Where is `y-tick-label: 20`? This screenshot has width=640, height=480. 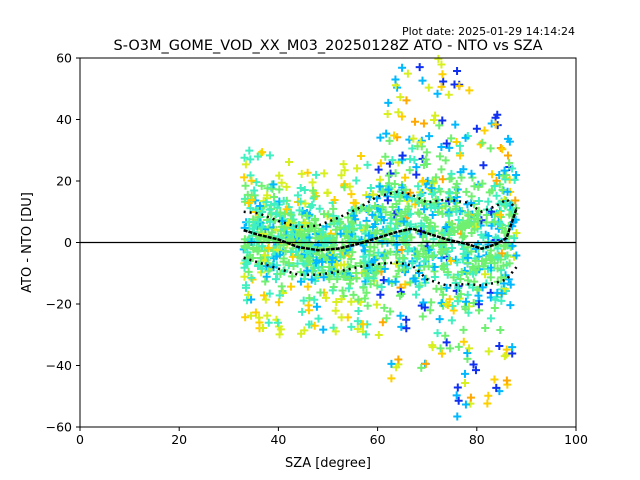 y-tick-label: 20 is located at coordinates (64, 181).